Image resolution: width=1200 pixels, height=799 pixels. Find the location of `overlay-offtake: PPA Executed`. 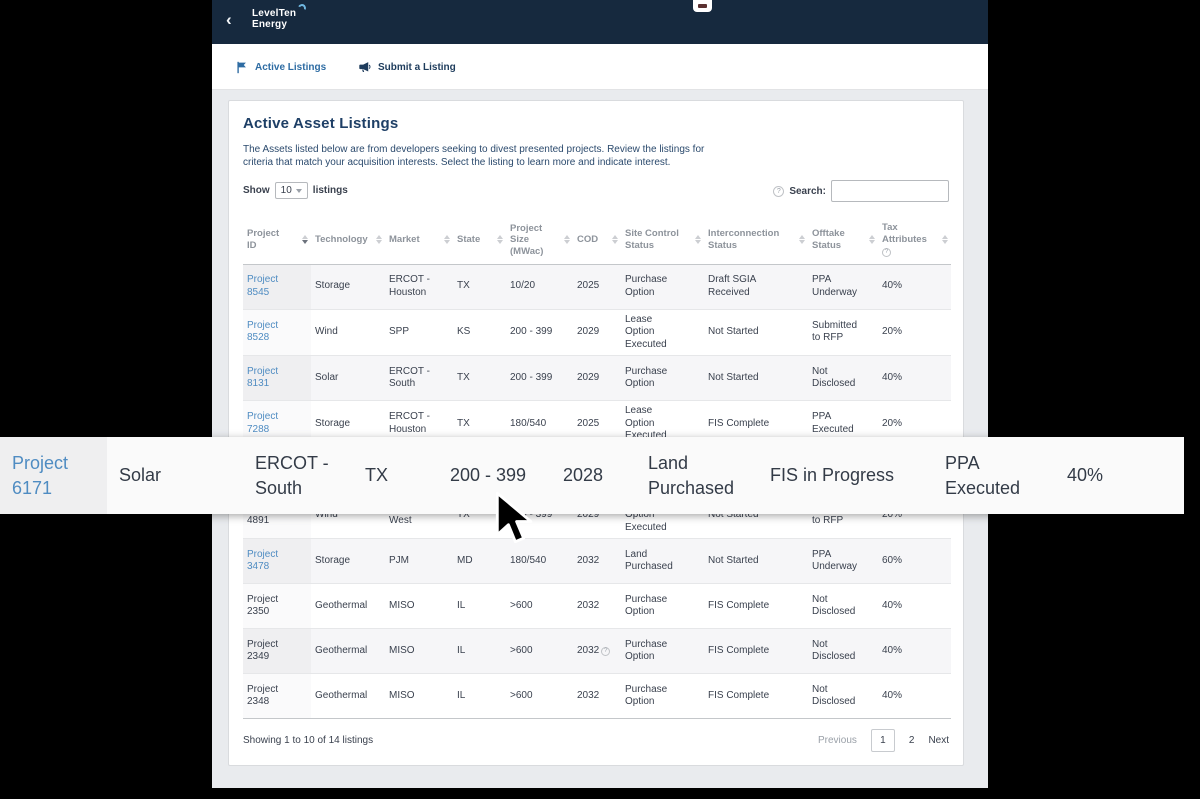

overlay-offtake: PPA Executed is located at coordinates (983, 475).